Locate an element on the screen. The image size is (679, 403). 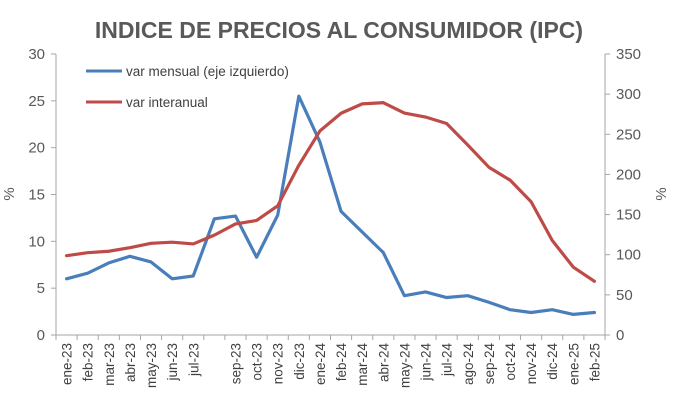
x-tick-label: may-24 is located at coordinates (404, 366).